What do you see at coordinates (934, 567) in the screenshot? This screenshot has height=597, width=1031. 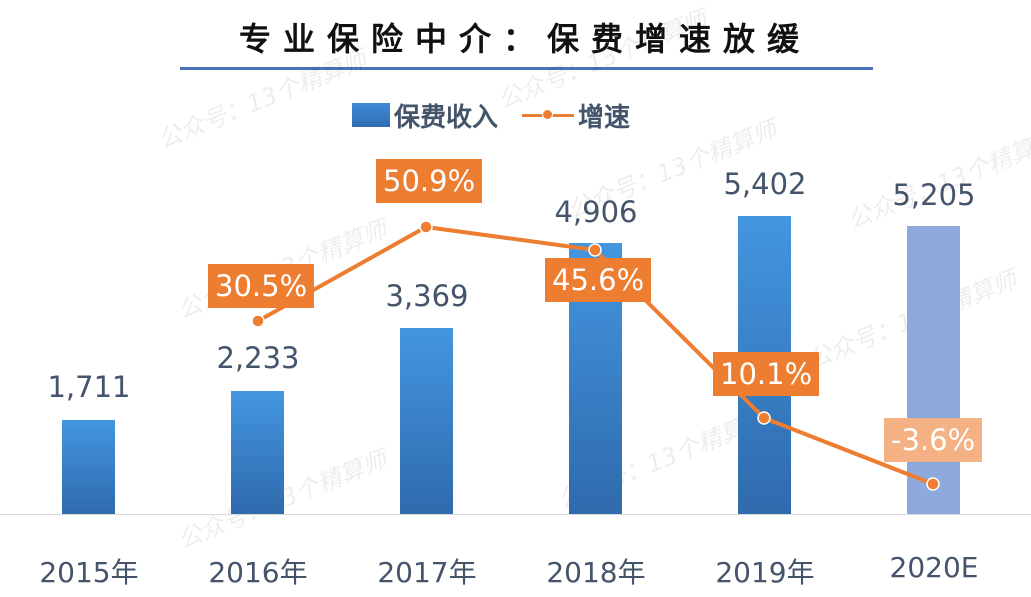 I see `x-axis-label: 2020E` at bounding box center [934, 567].